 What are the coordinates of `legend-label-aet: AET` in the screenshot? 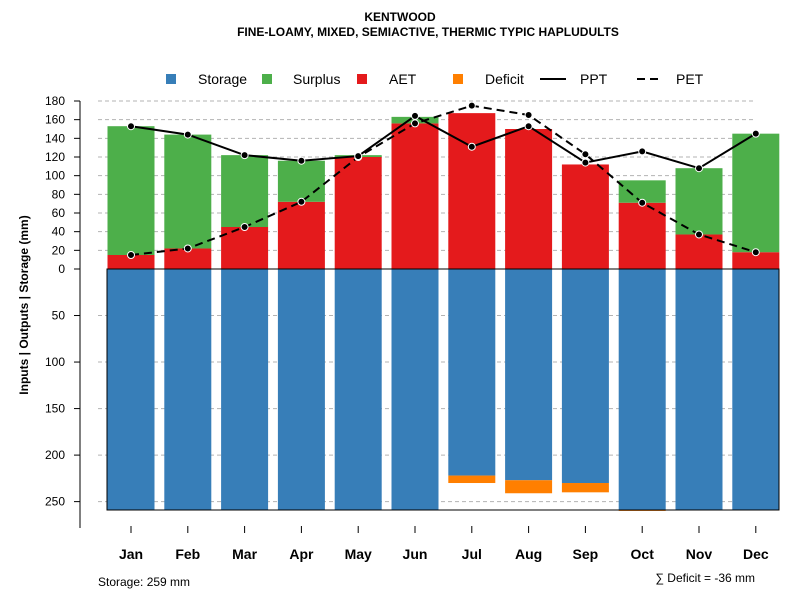 It's located at (403, 79).